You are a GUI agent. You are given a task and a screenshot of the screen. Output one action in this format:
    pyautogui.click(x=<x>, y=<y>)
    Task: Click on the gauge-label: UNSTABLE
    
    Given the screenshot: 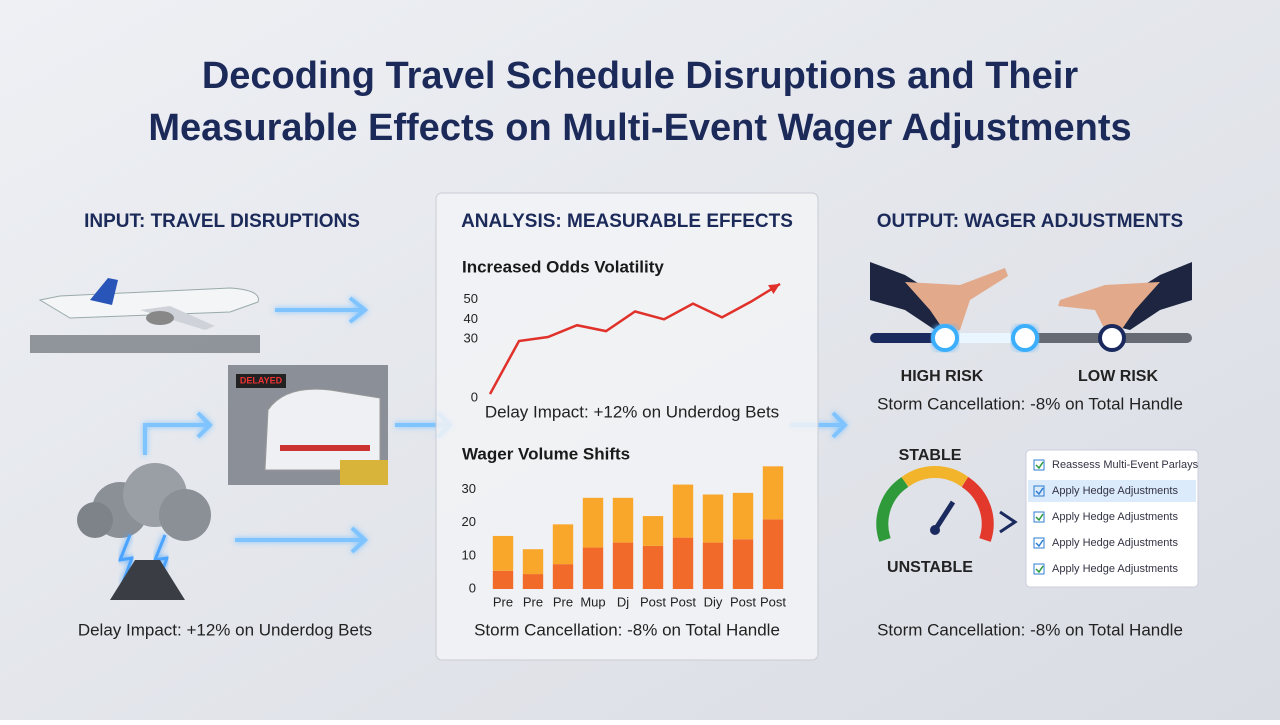 What is the action you would take?
    pyautogui.click(x=930, y=567)
    